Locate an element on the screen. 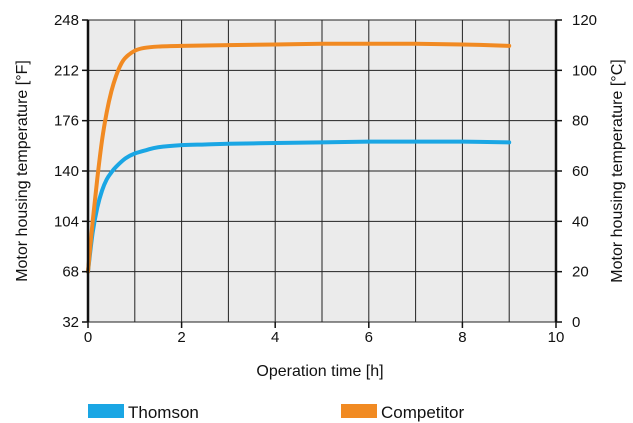 The height and width of the screenshot is (423, 633). legend-label-thomson: Thomson is located at coordinates (163, 412).